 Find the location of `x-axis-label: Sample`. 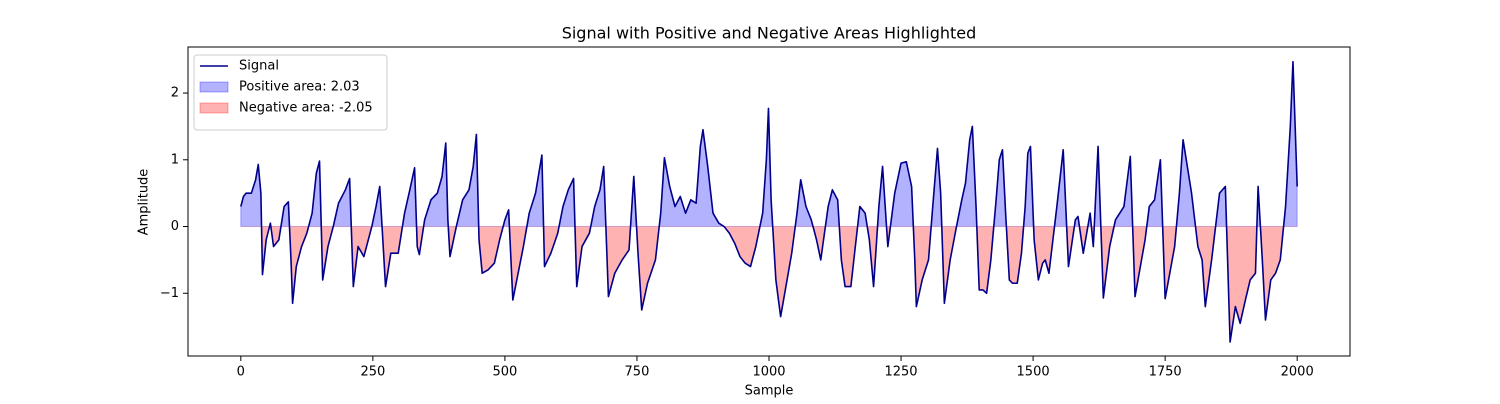

x-axis-label: Sample is located at coordinates (769, 391).